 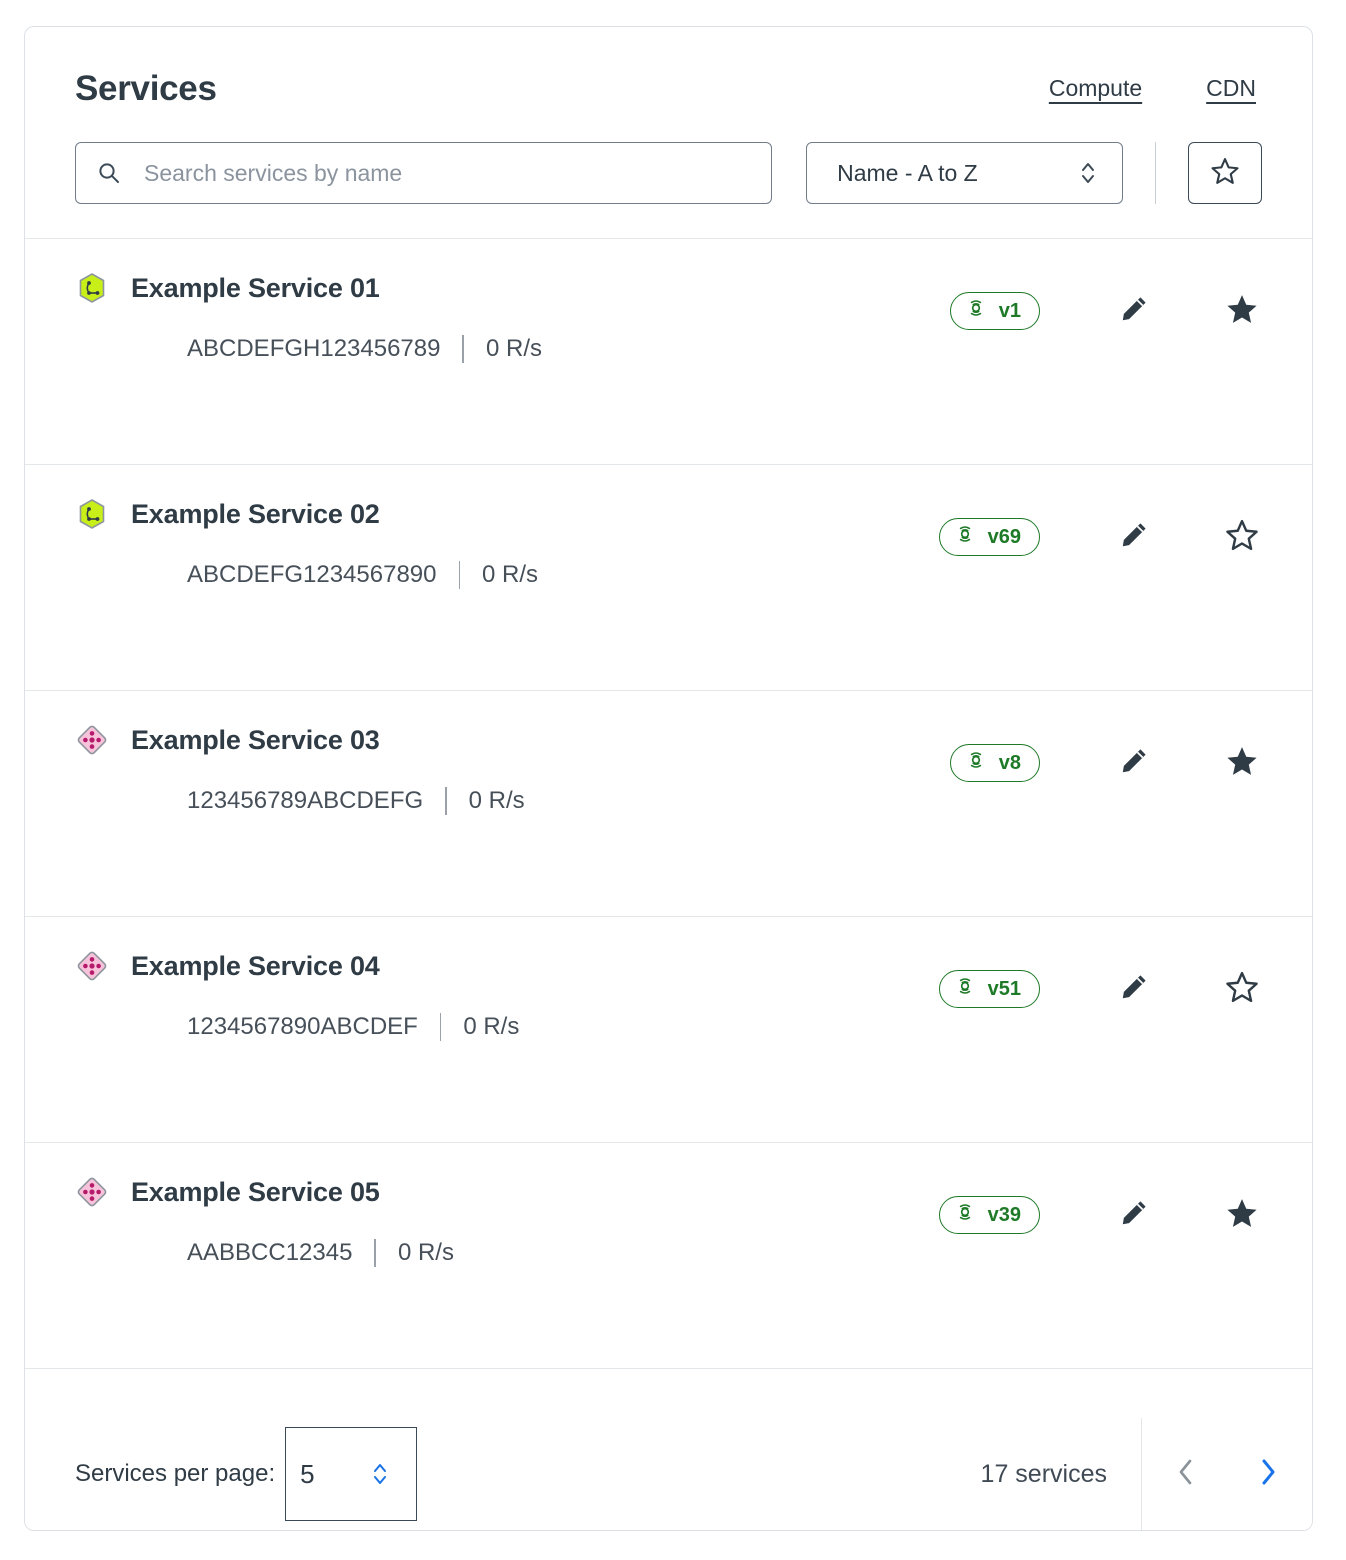 I want to click on version-label: v69, so click(x=1004, y=537).